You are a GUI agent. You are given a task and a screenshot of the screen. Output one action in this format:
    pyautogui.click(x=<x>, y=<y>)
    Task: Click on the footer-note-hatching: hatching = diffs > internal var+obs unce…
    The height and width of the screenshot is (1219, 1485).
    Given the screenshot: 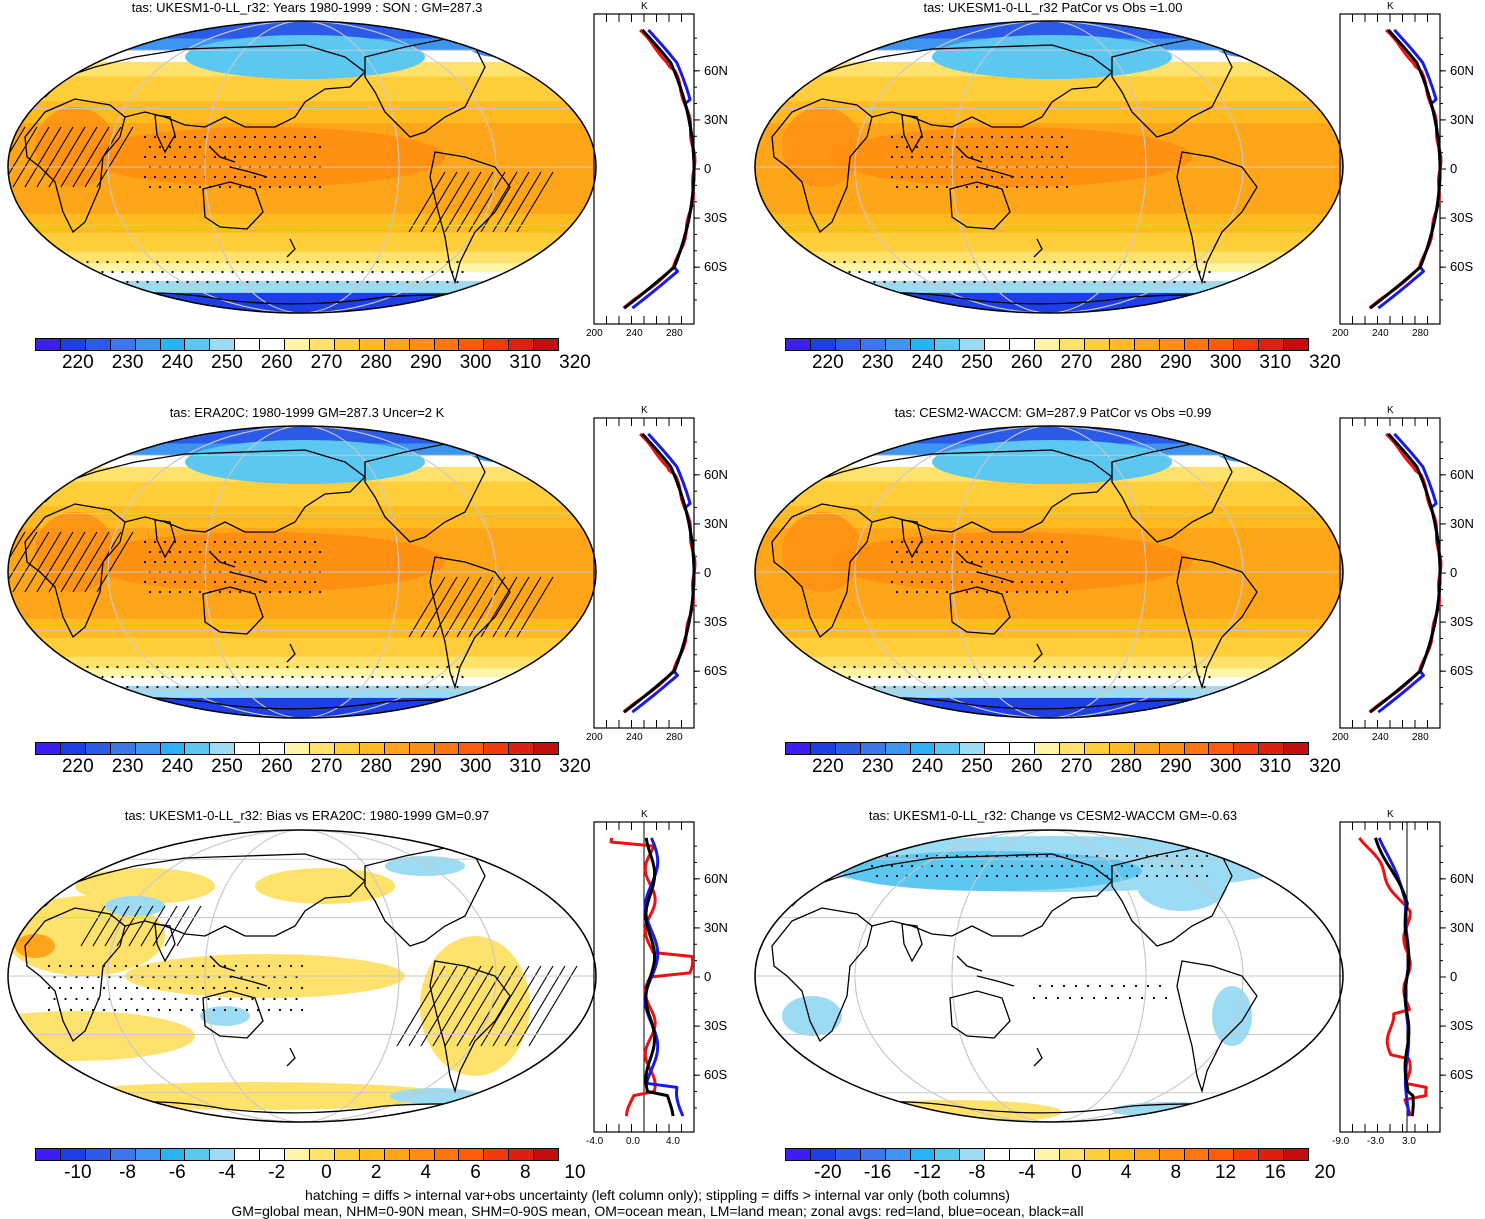 What is the action you would take?
    pyautogui.click(x=657, y=1195)
    